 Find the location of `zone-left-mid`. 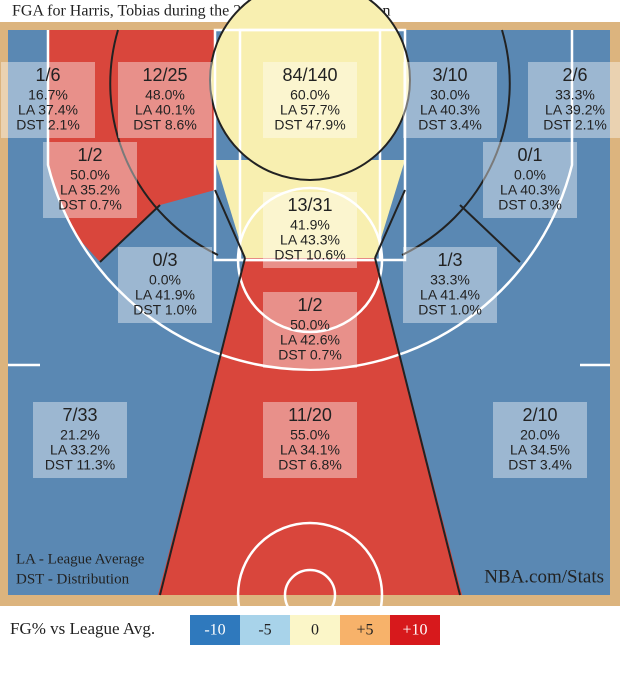

zone-left-mid is located at coordinates (131, 146).